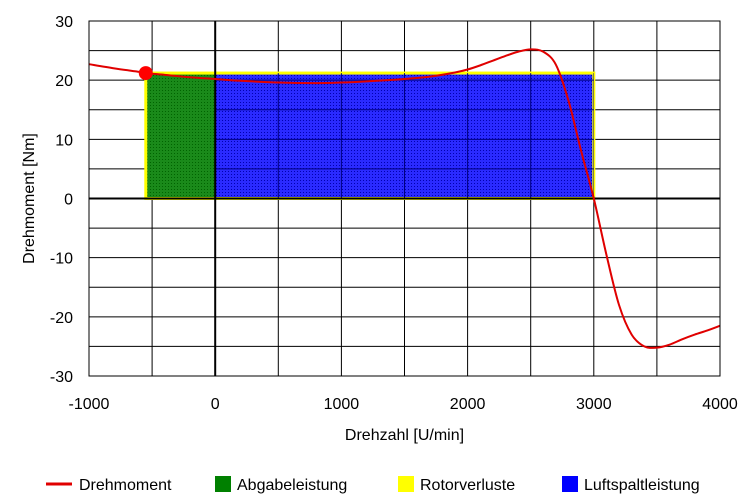  What do you see at coordinates (720, 404) in the screenshot?
I see `x-tick-label: 4000` at bounding box center [720, 404].